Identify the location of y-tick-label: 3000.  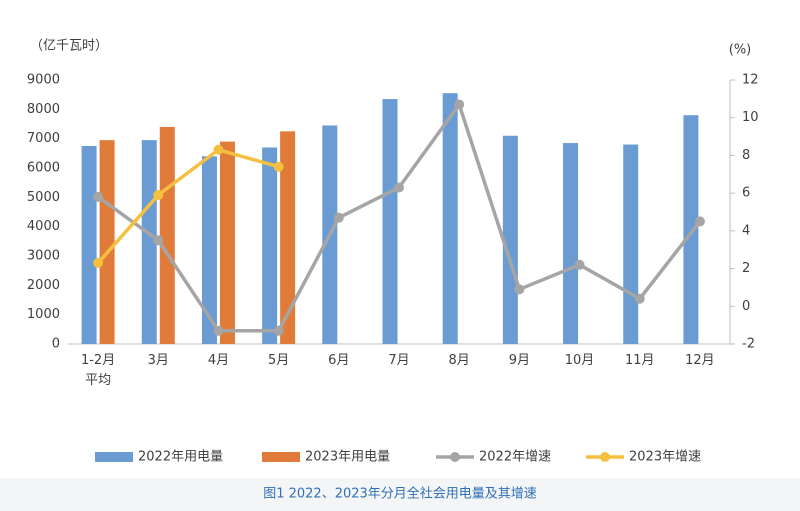
(43, 256).